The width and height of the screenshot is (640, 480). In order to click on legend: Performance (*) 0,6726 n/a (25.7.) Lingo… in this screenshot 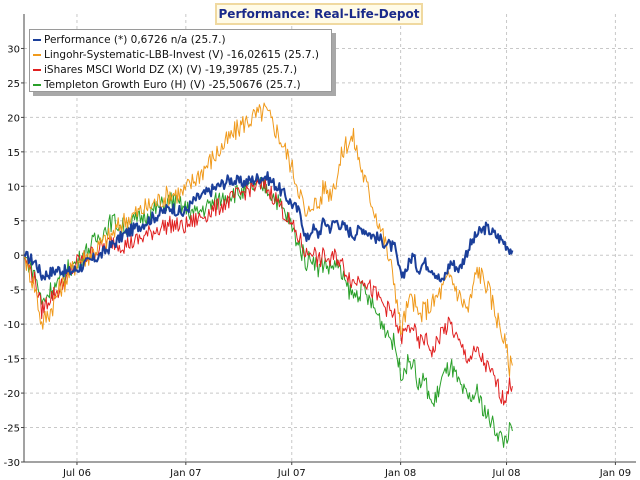, I will do `click(180, 60)`.